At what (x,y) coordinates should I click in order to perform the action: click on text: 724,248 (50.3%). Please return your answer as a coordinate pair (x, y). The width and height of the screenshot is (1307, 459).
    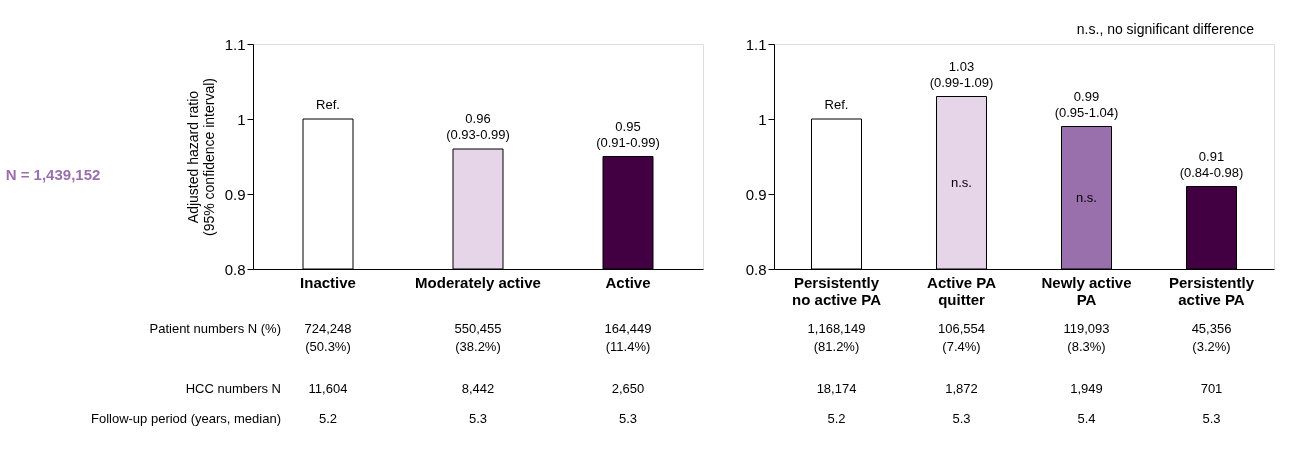
    Looking at the image, I should click on (328, 337).